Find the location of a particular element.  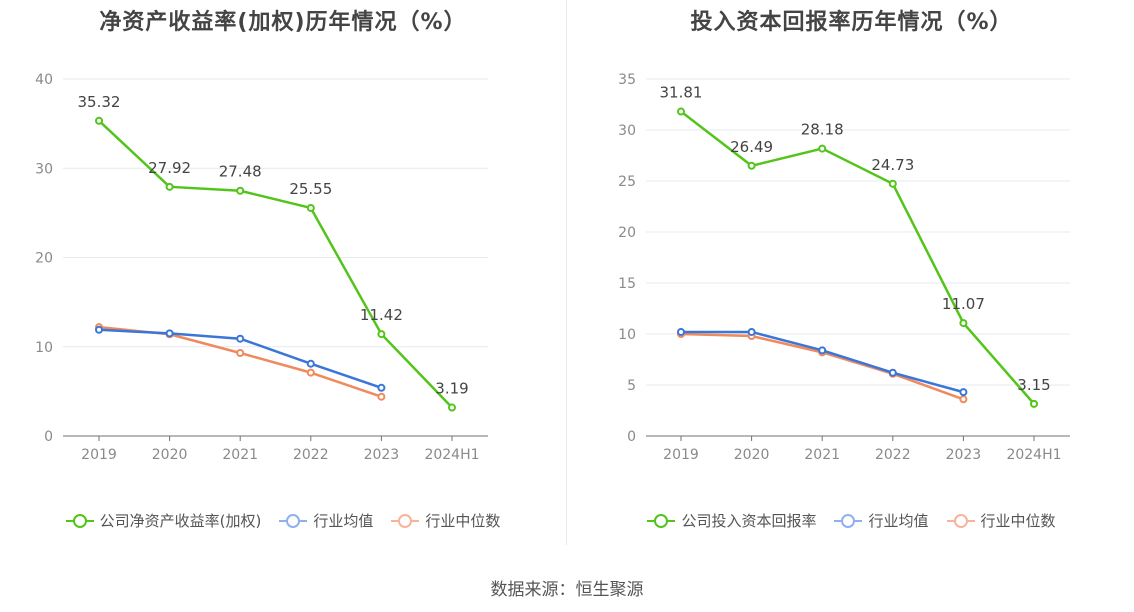

data-label: 11.07 is located at coordinates (963, 304).